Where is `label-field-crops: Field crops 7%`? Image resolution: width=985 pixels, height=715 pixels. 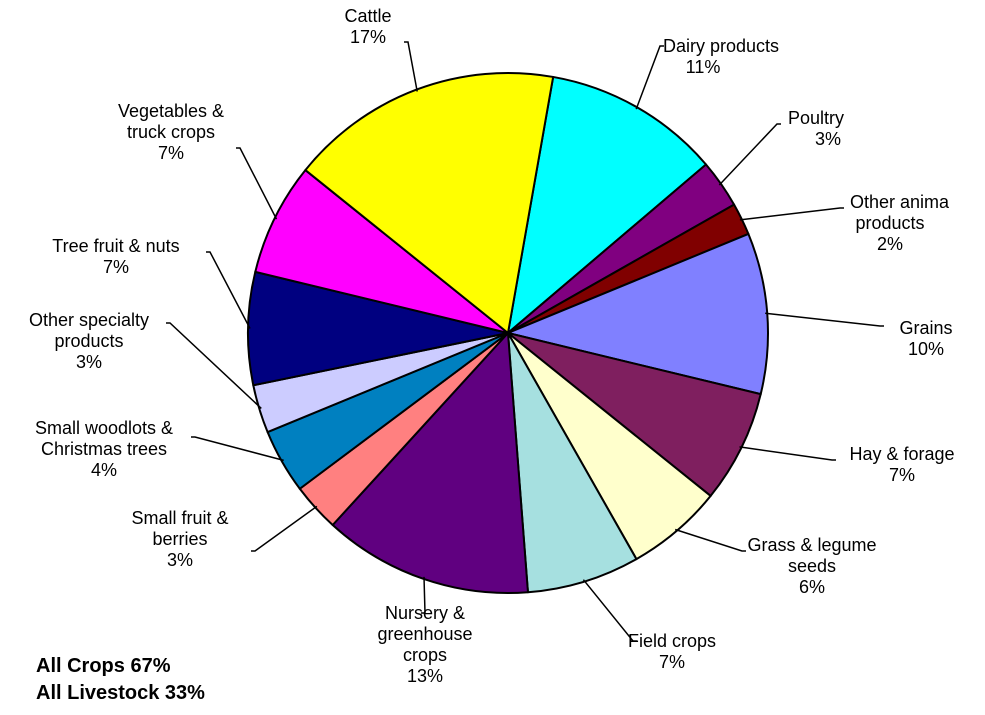 label-field-crops: Field crops 7% is located at coordinates (672, 651).